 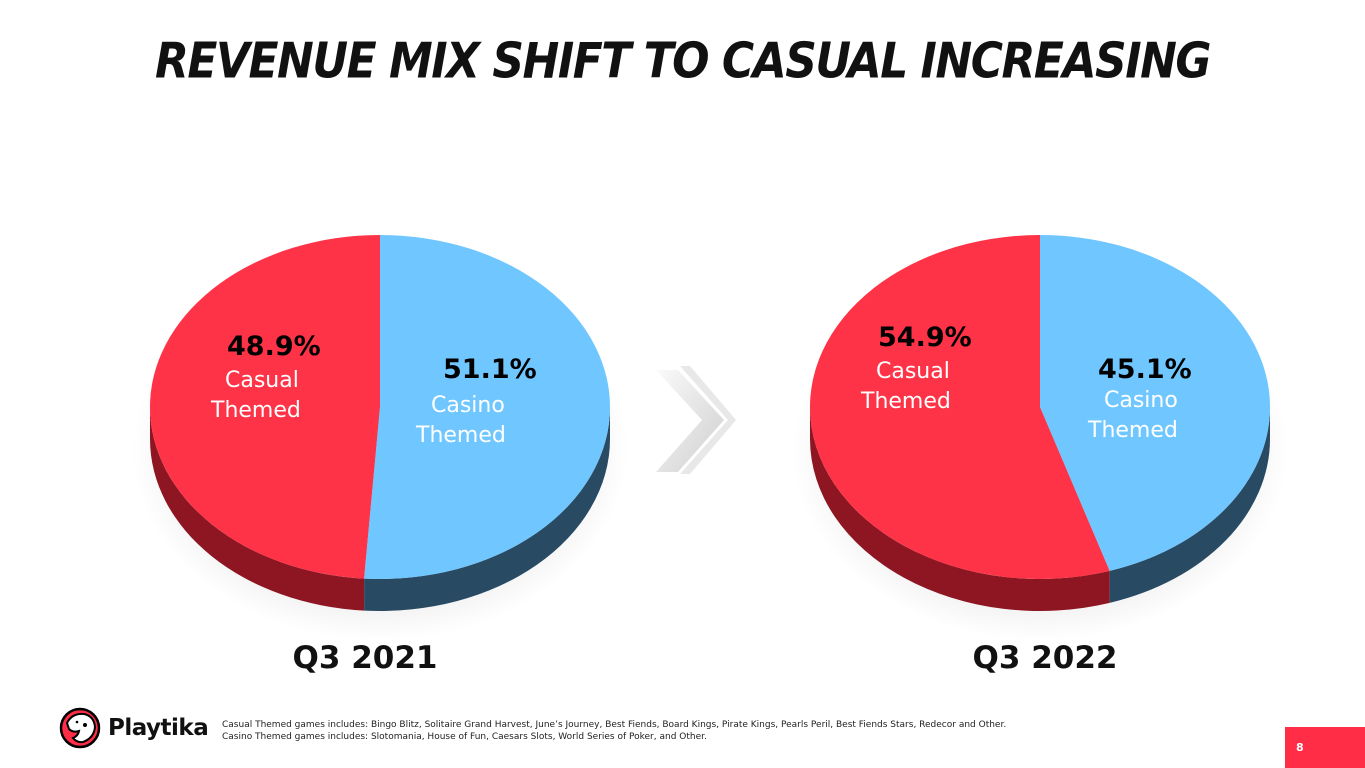 I want to click on double-chevron-right-icon, so click(x=696, y=420).